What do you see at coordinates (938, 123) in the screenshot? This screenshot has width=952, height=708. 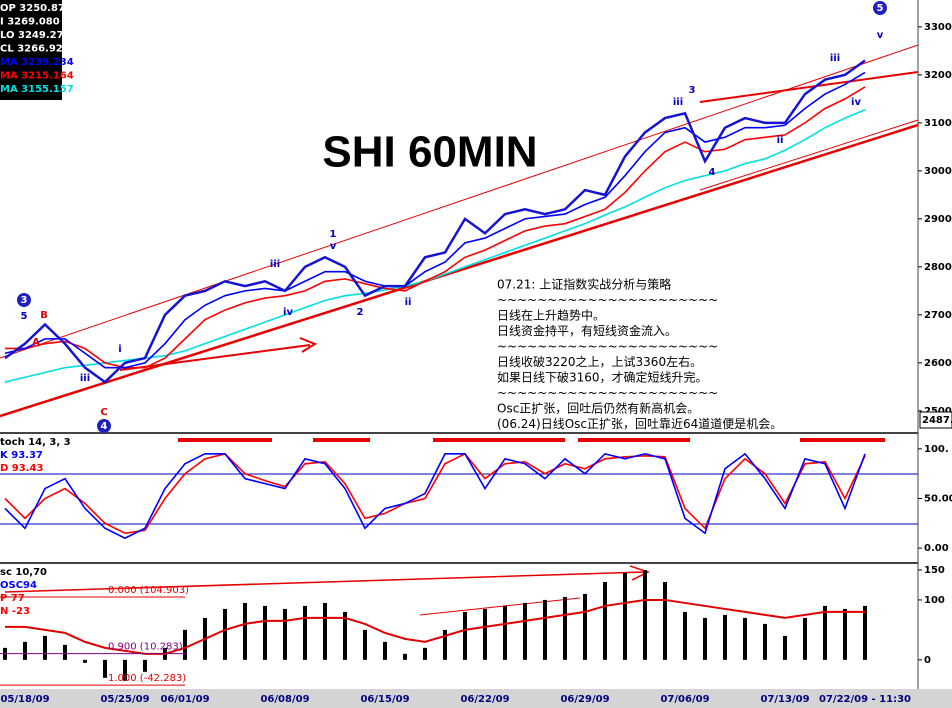 I see `y-tick-label: 3100.` at bounding box center [938, 123].